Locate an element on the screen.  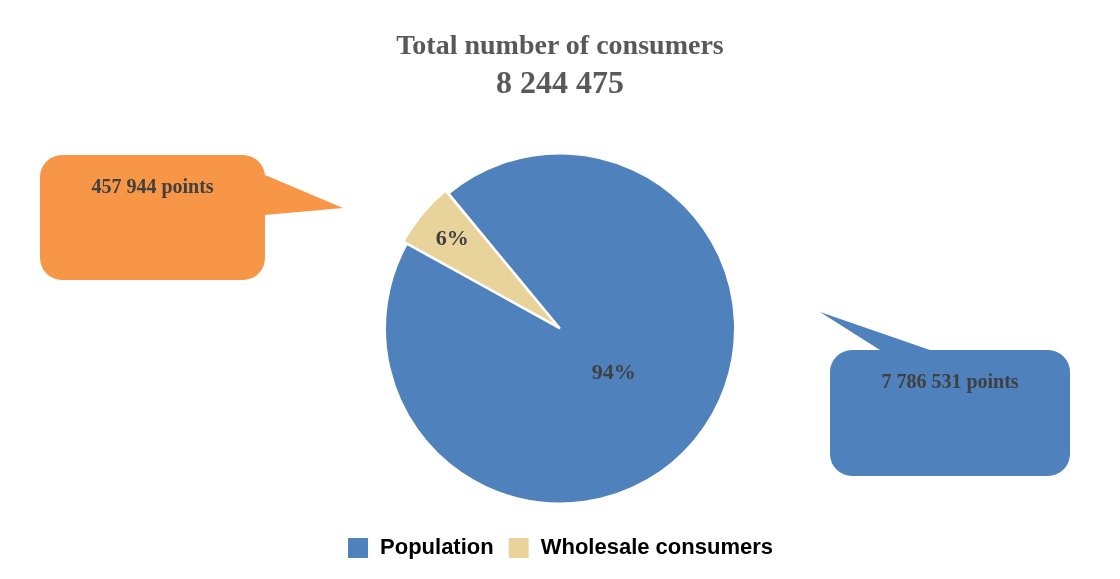
chart-subtitle: 8 244 475 is located at coordinates (560, 82).